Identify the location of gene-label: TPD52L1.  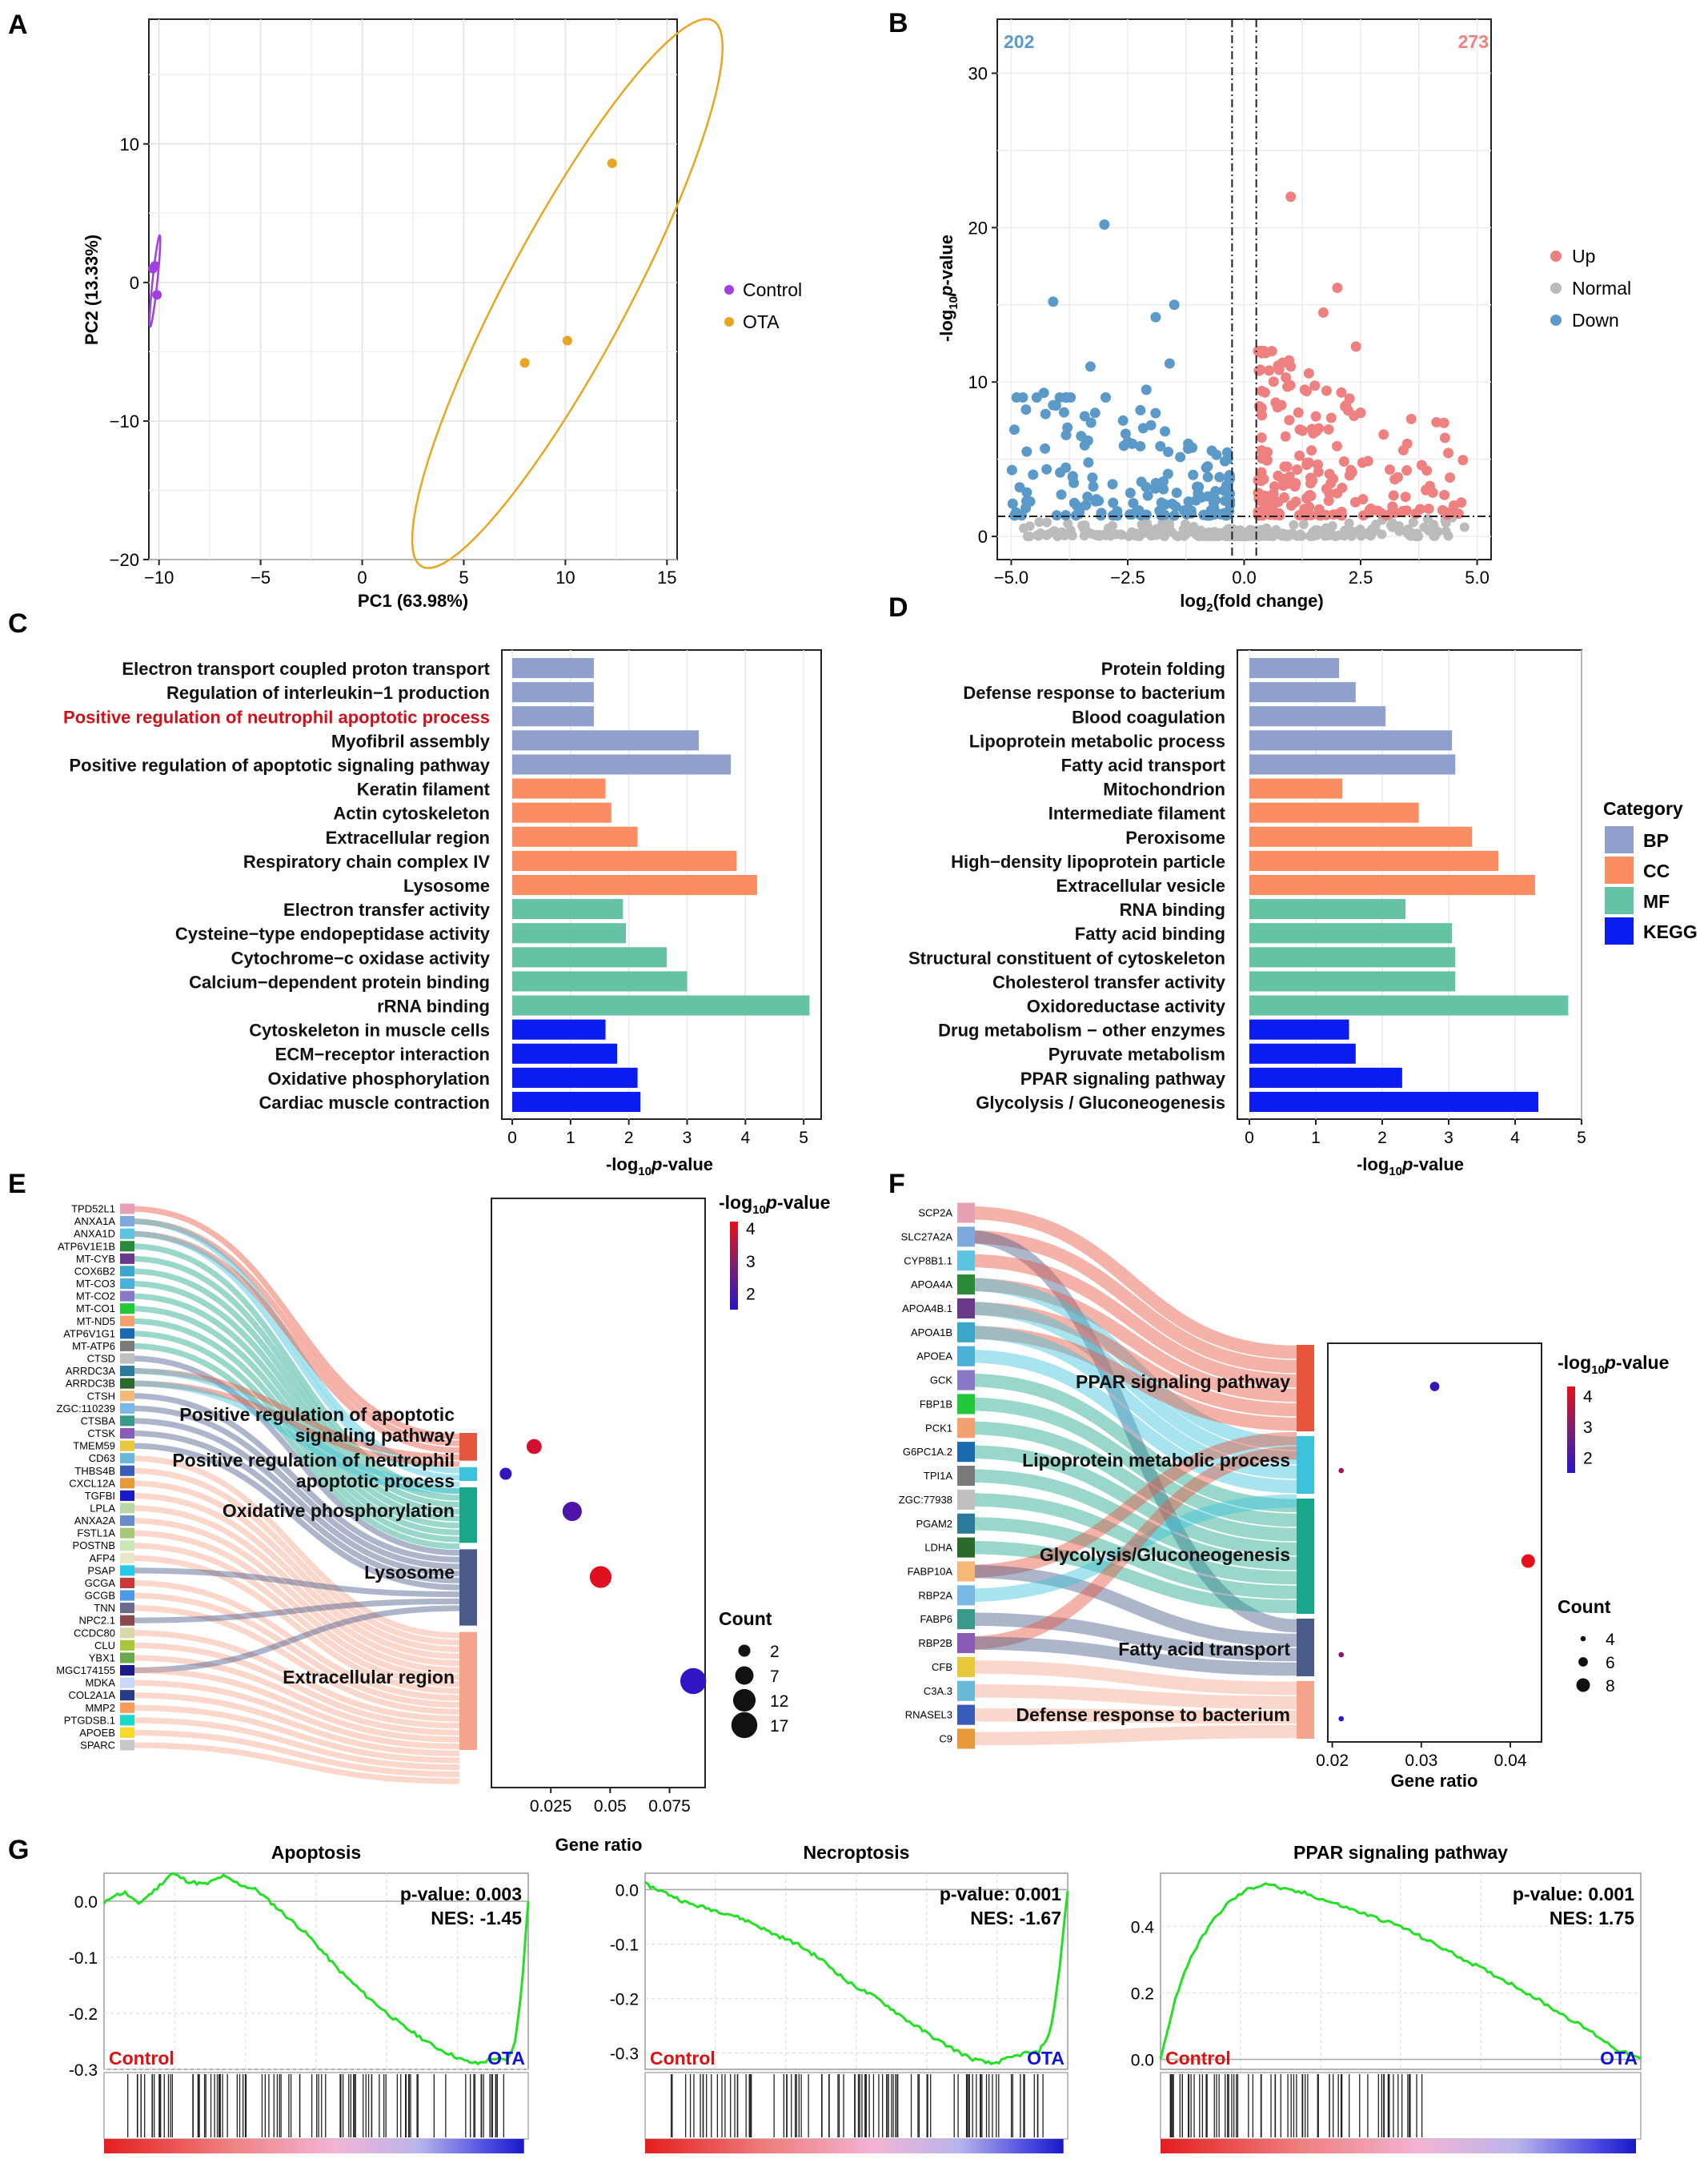
(93, 1209).